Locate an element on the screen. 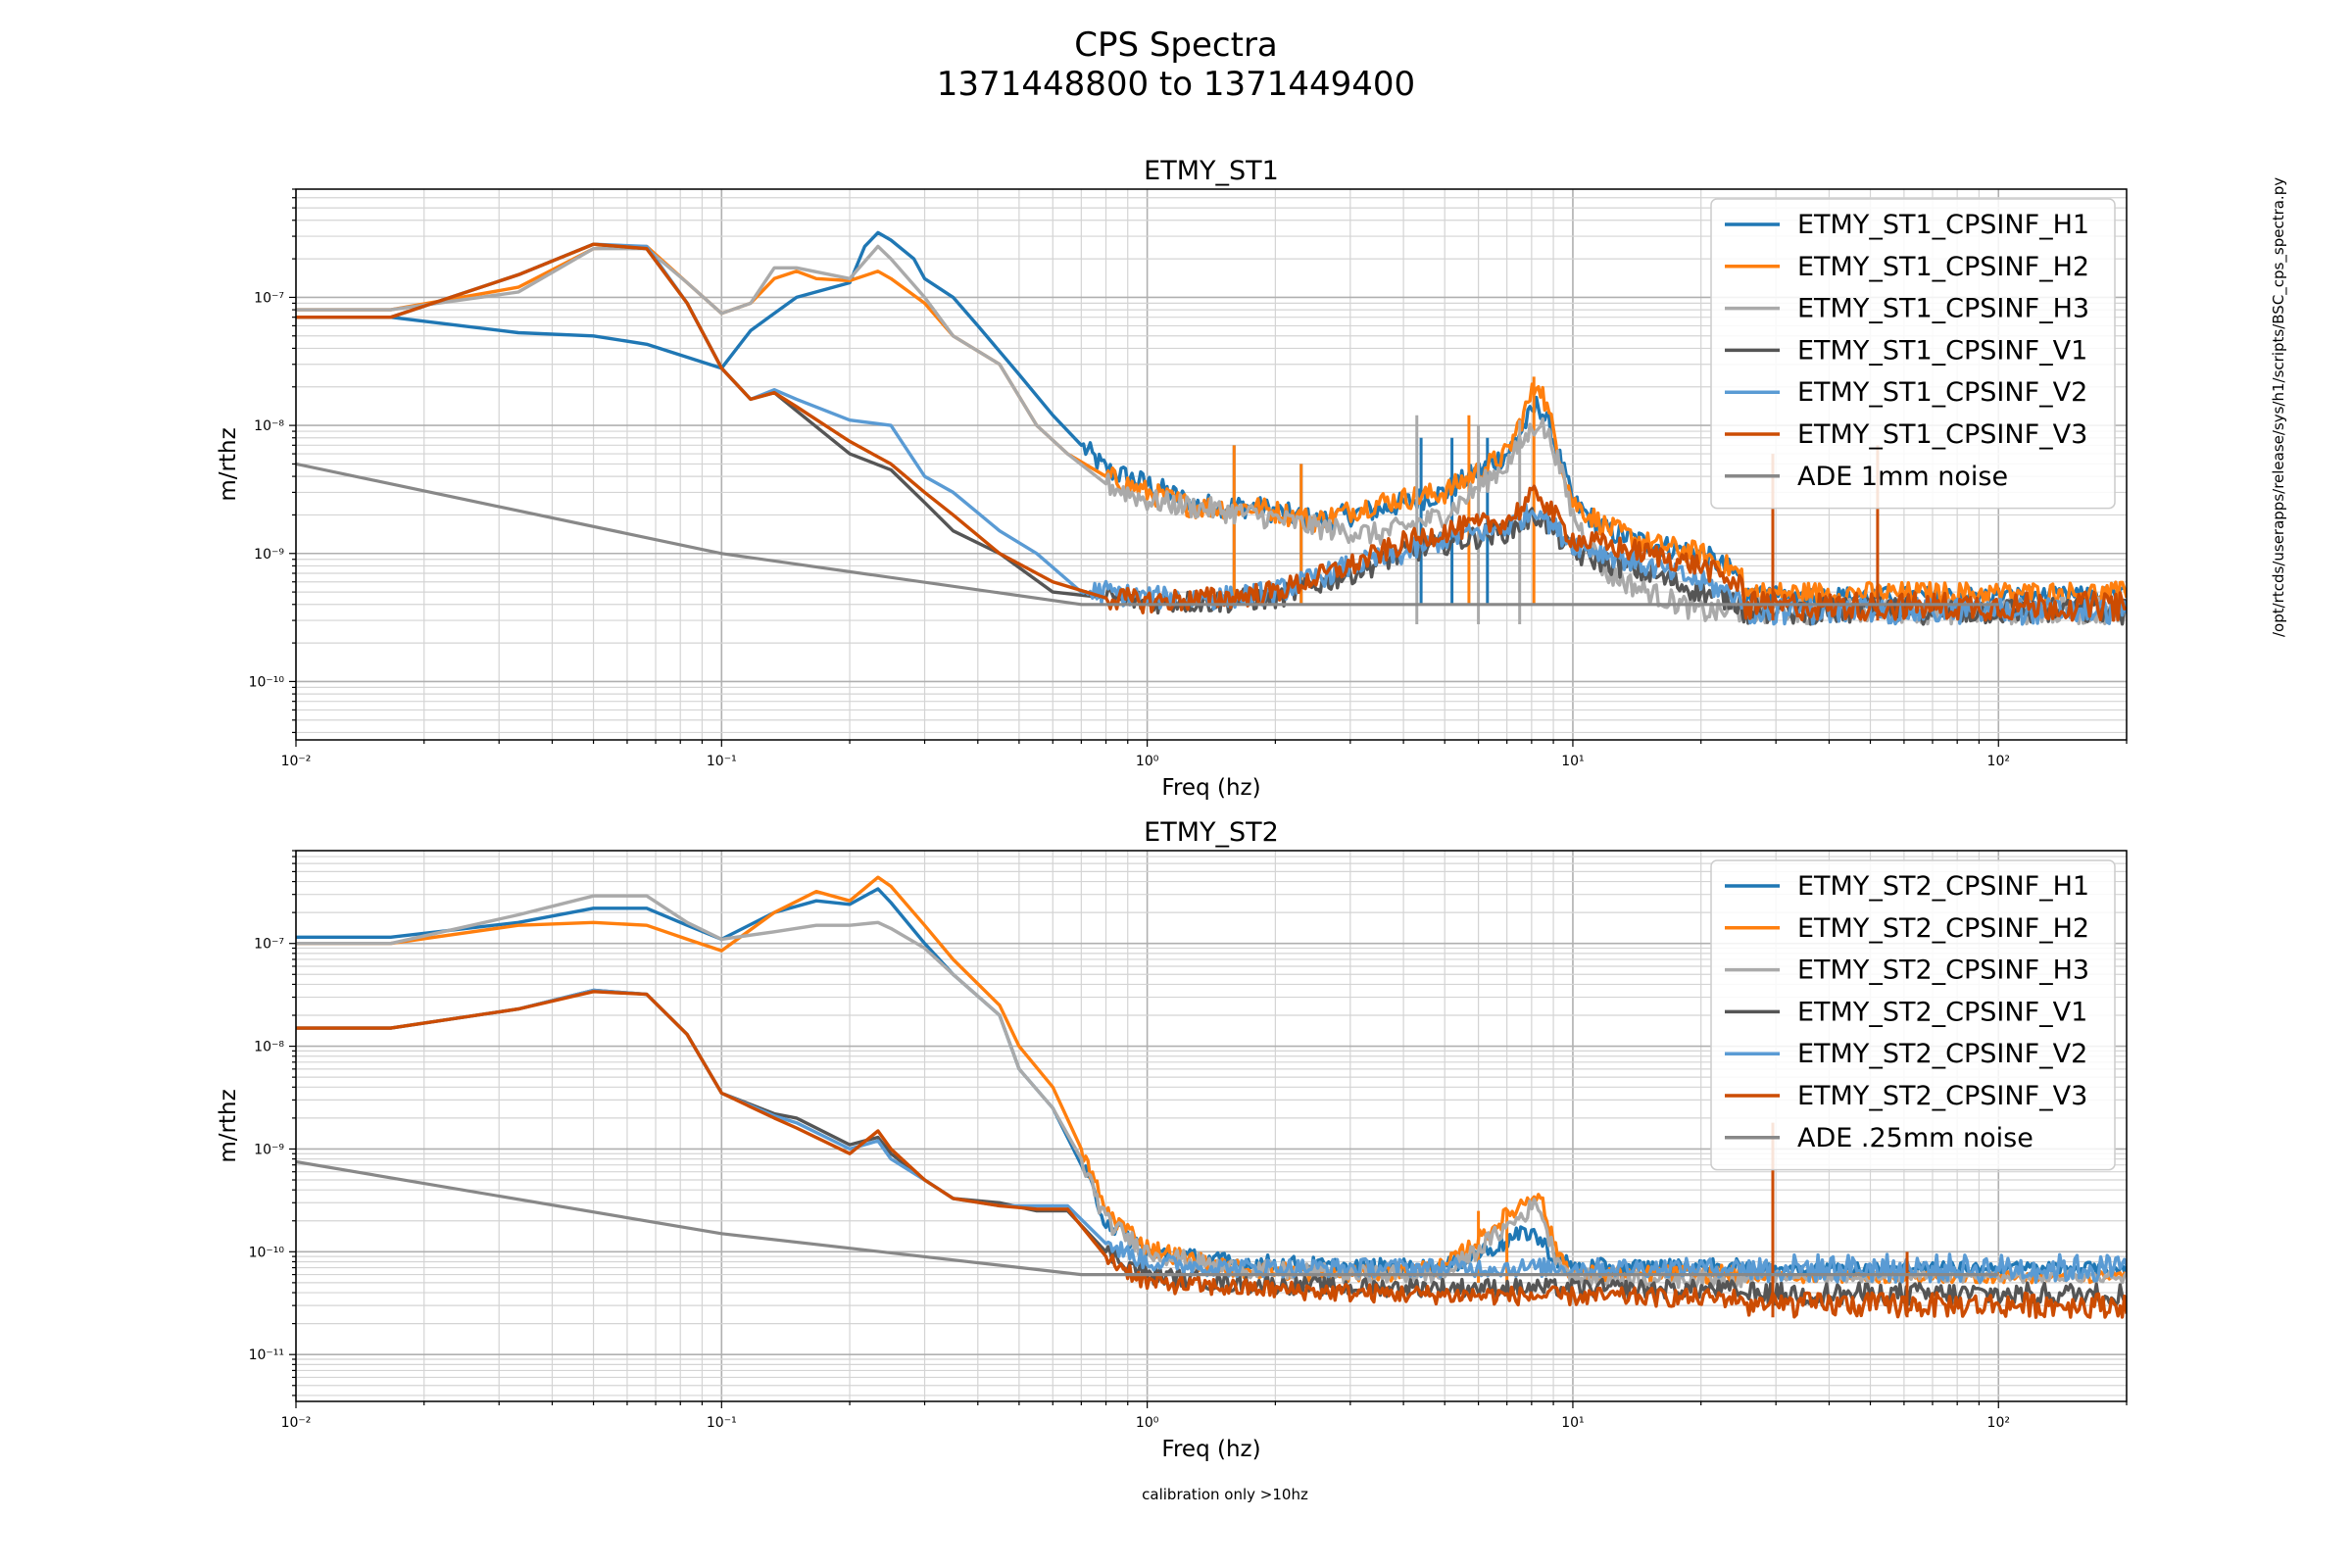 The image size is (2352, 1568). chart-title: ETMY_ST1 is located at coordinates (1211, 171).